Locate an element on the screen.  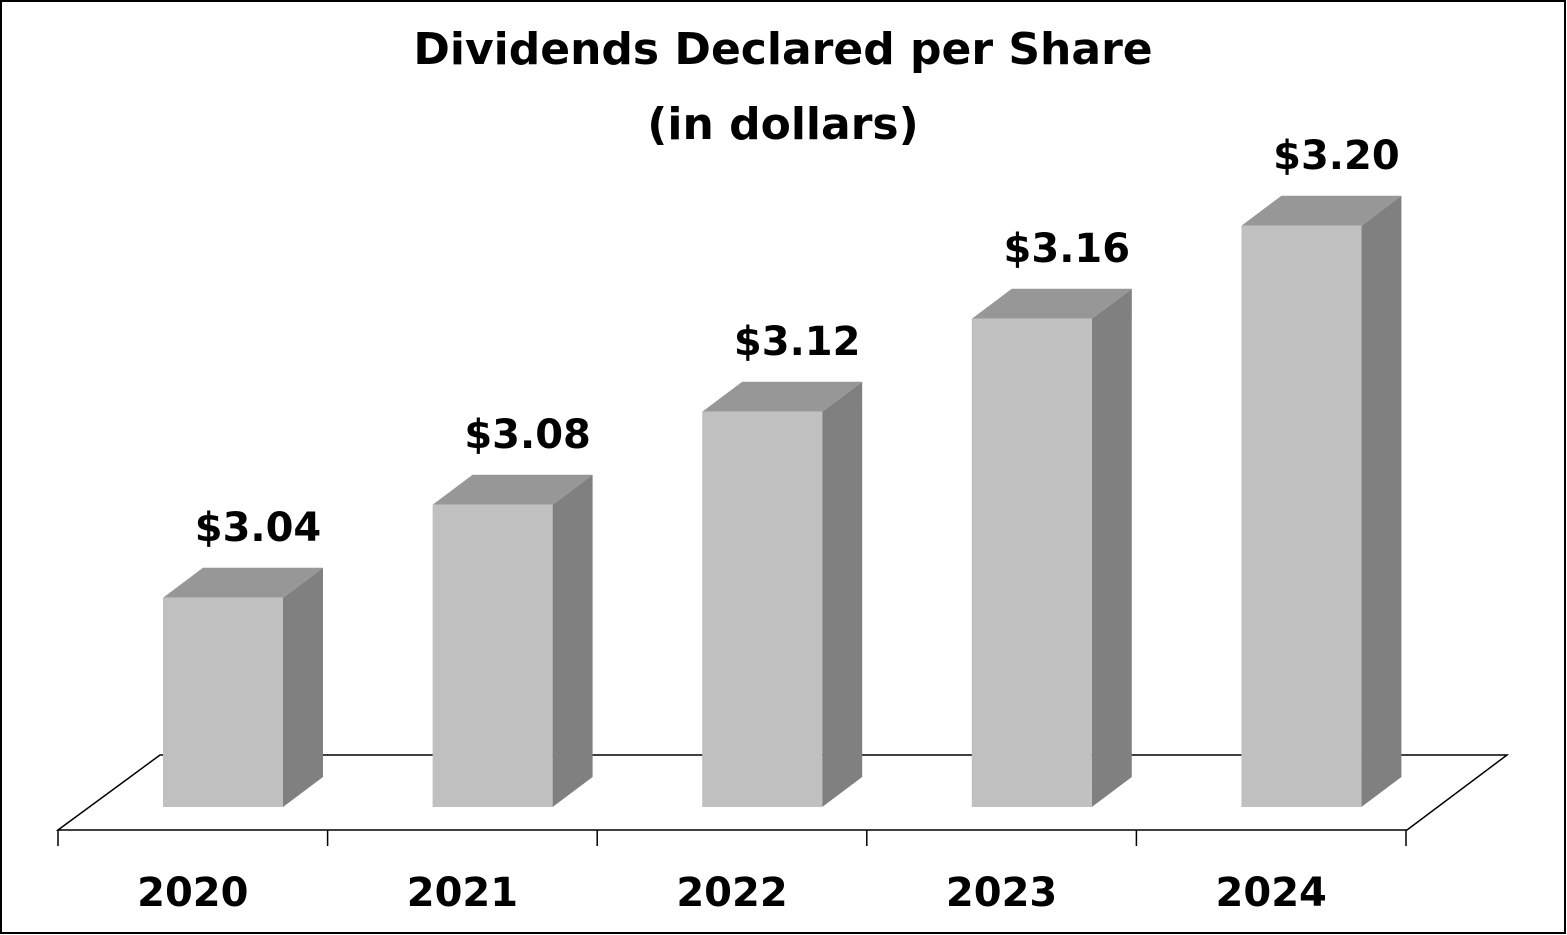
x-tick-label: 2022 is located at coordinates (731, 893).